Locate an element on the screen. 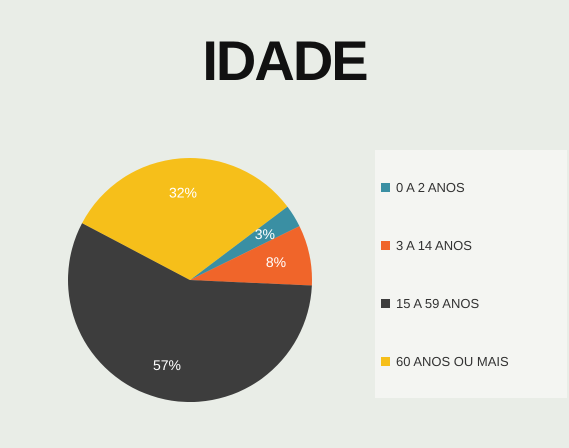  legend-label: 0 A 2 ANOS is located at coordinates (430, 187).